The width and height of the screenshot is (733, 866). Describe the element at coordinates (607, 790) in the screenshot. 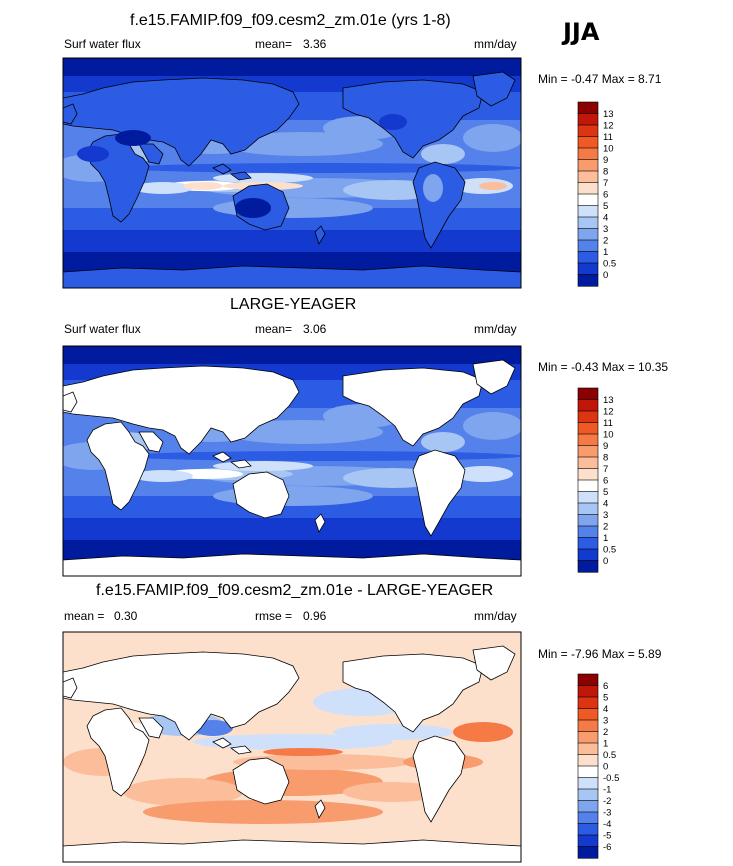

I see `colorbar-tick-label: -1` at that location.